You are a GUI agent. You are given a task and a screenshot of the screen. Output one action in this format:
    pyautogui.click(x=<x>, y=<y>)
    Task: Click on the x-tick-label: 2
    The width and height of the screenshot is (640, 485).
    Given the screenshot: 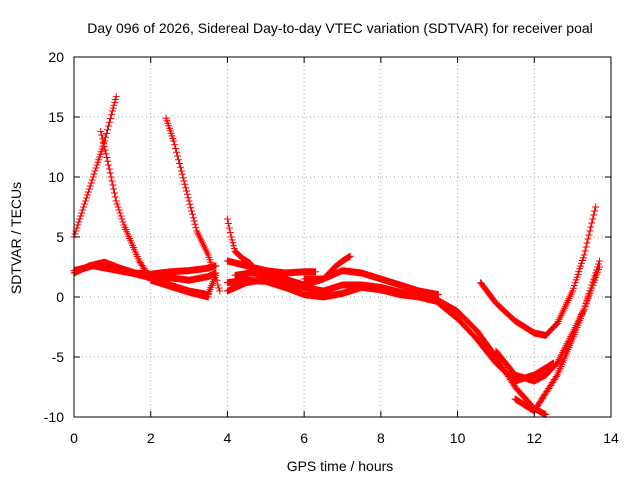 What is the action you would take?
    pyautogui.click(x=151, y=438)
    